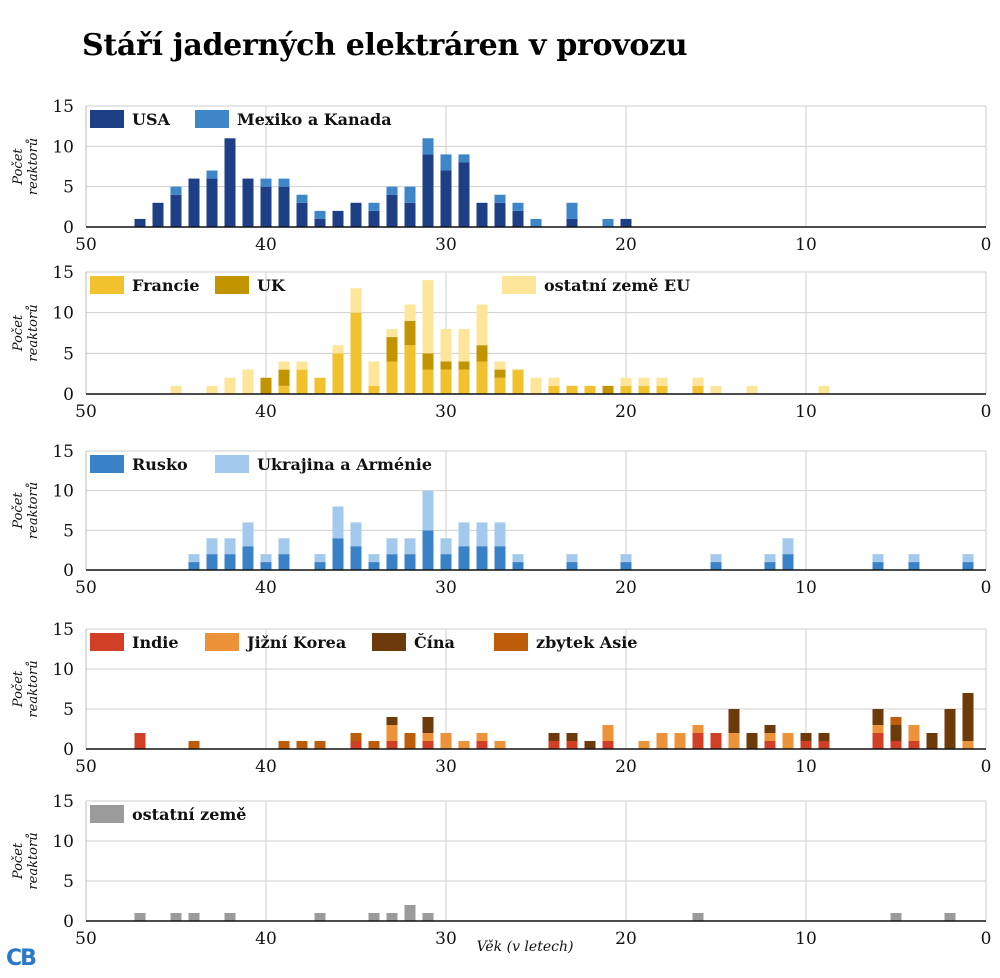 Image resolution: width=1000 pixels, height=978 pixels. Describe the element at coordinates (271, 285) in the screenshot. I see `legend-label: UK` at that location.